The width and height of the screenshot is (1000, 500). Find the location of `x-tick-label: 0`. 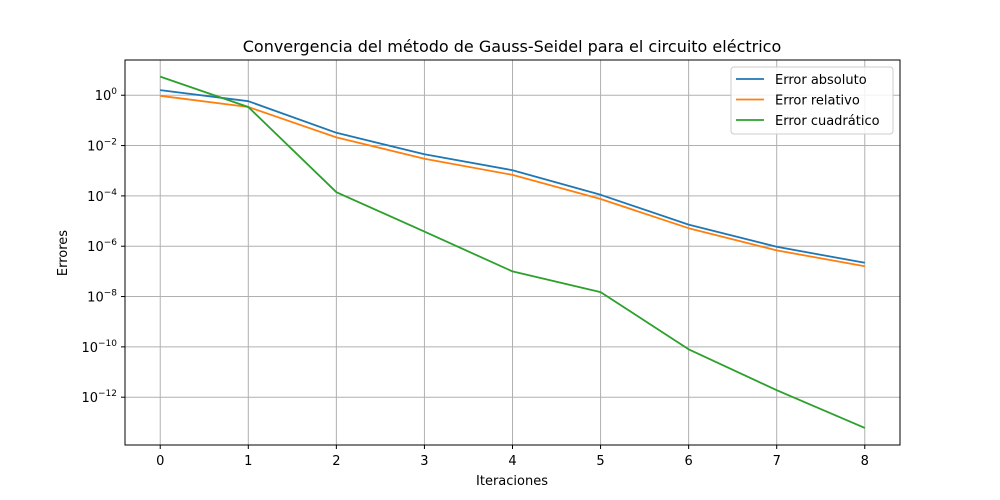

x-tick-label: 0 is located at coordinates (160, 461).